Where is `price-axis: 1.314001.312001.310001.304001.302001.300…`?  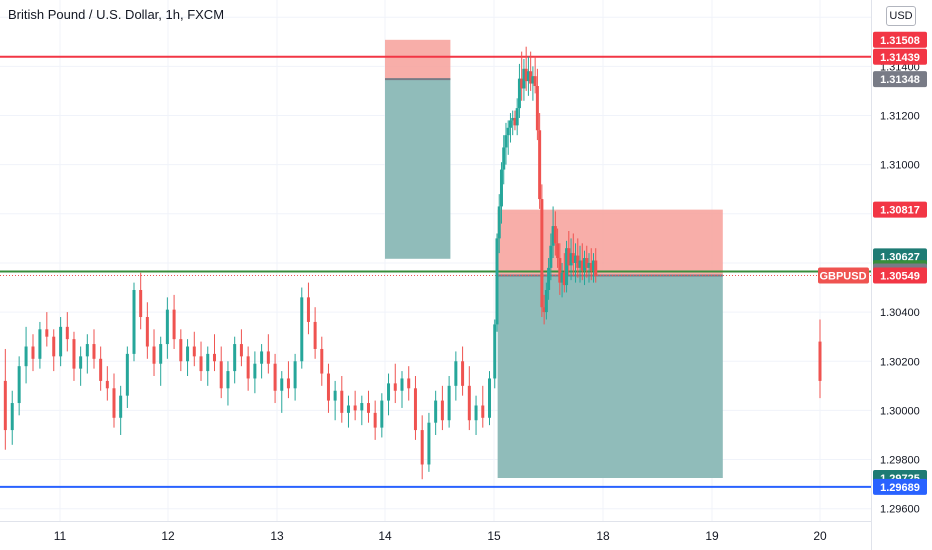
price-axis: 1.314001.312001.310001.304001.302001.300… is located at coordinates (900, 288).